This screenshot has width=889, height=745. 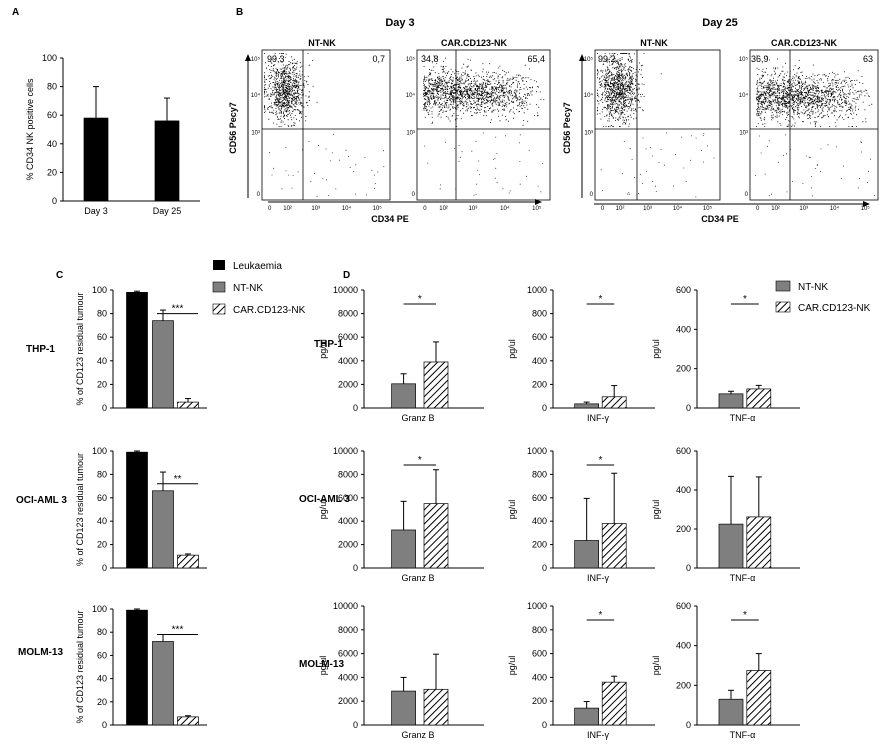 I want to click on bar-chart-d-molm-13-granzb: 0 2000 4000 6000 8000 10000 pg/ul Granz B, so click(x=401, y=670).